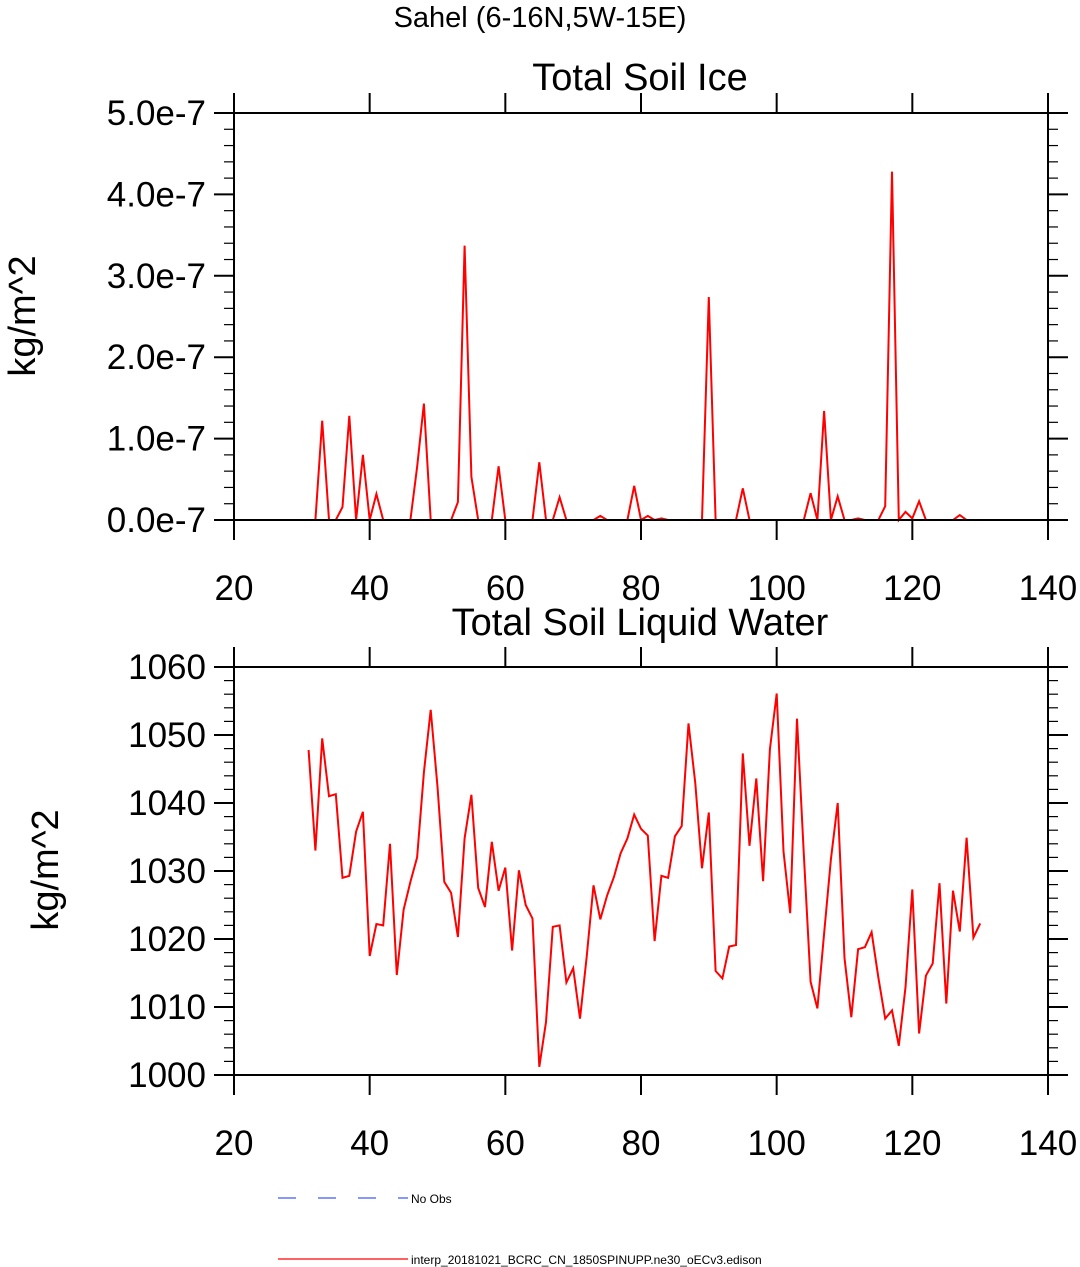 The width and height of the screenshot is (1080, 1267). Describe the element at coordinates (167, 1007) in the screenshot. I see `y-tick-label: 1010` at that location.